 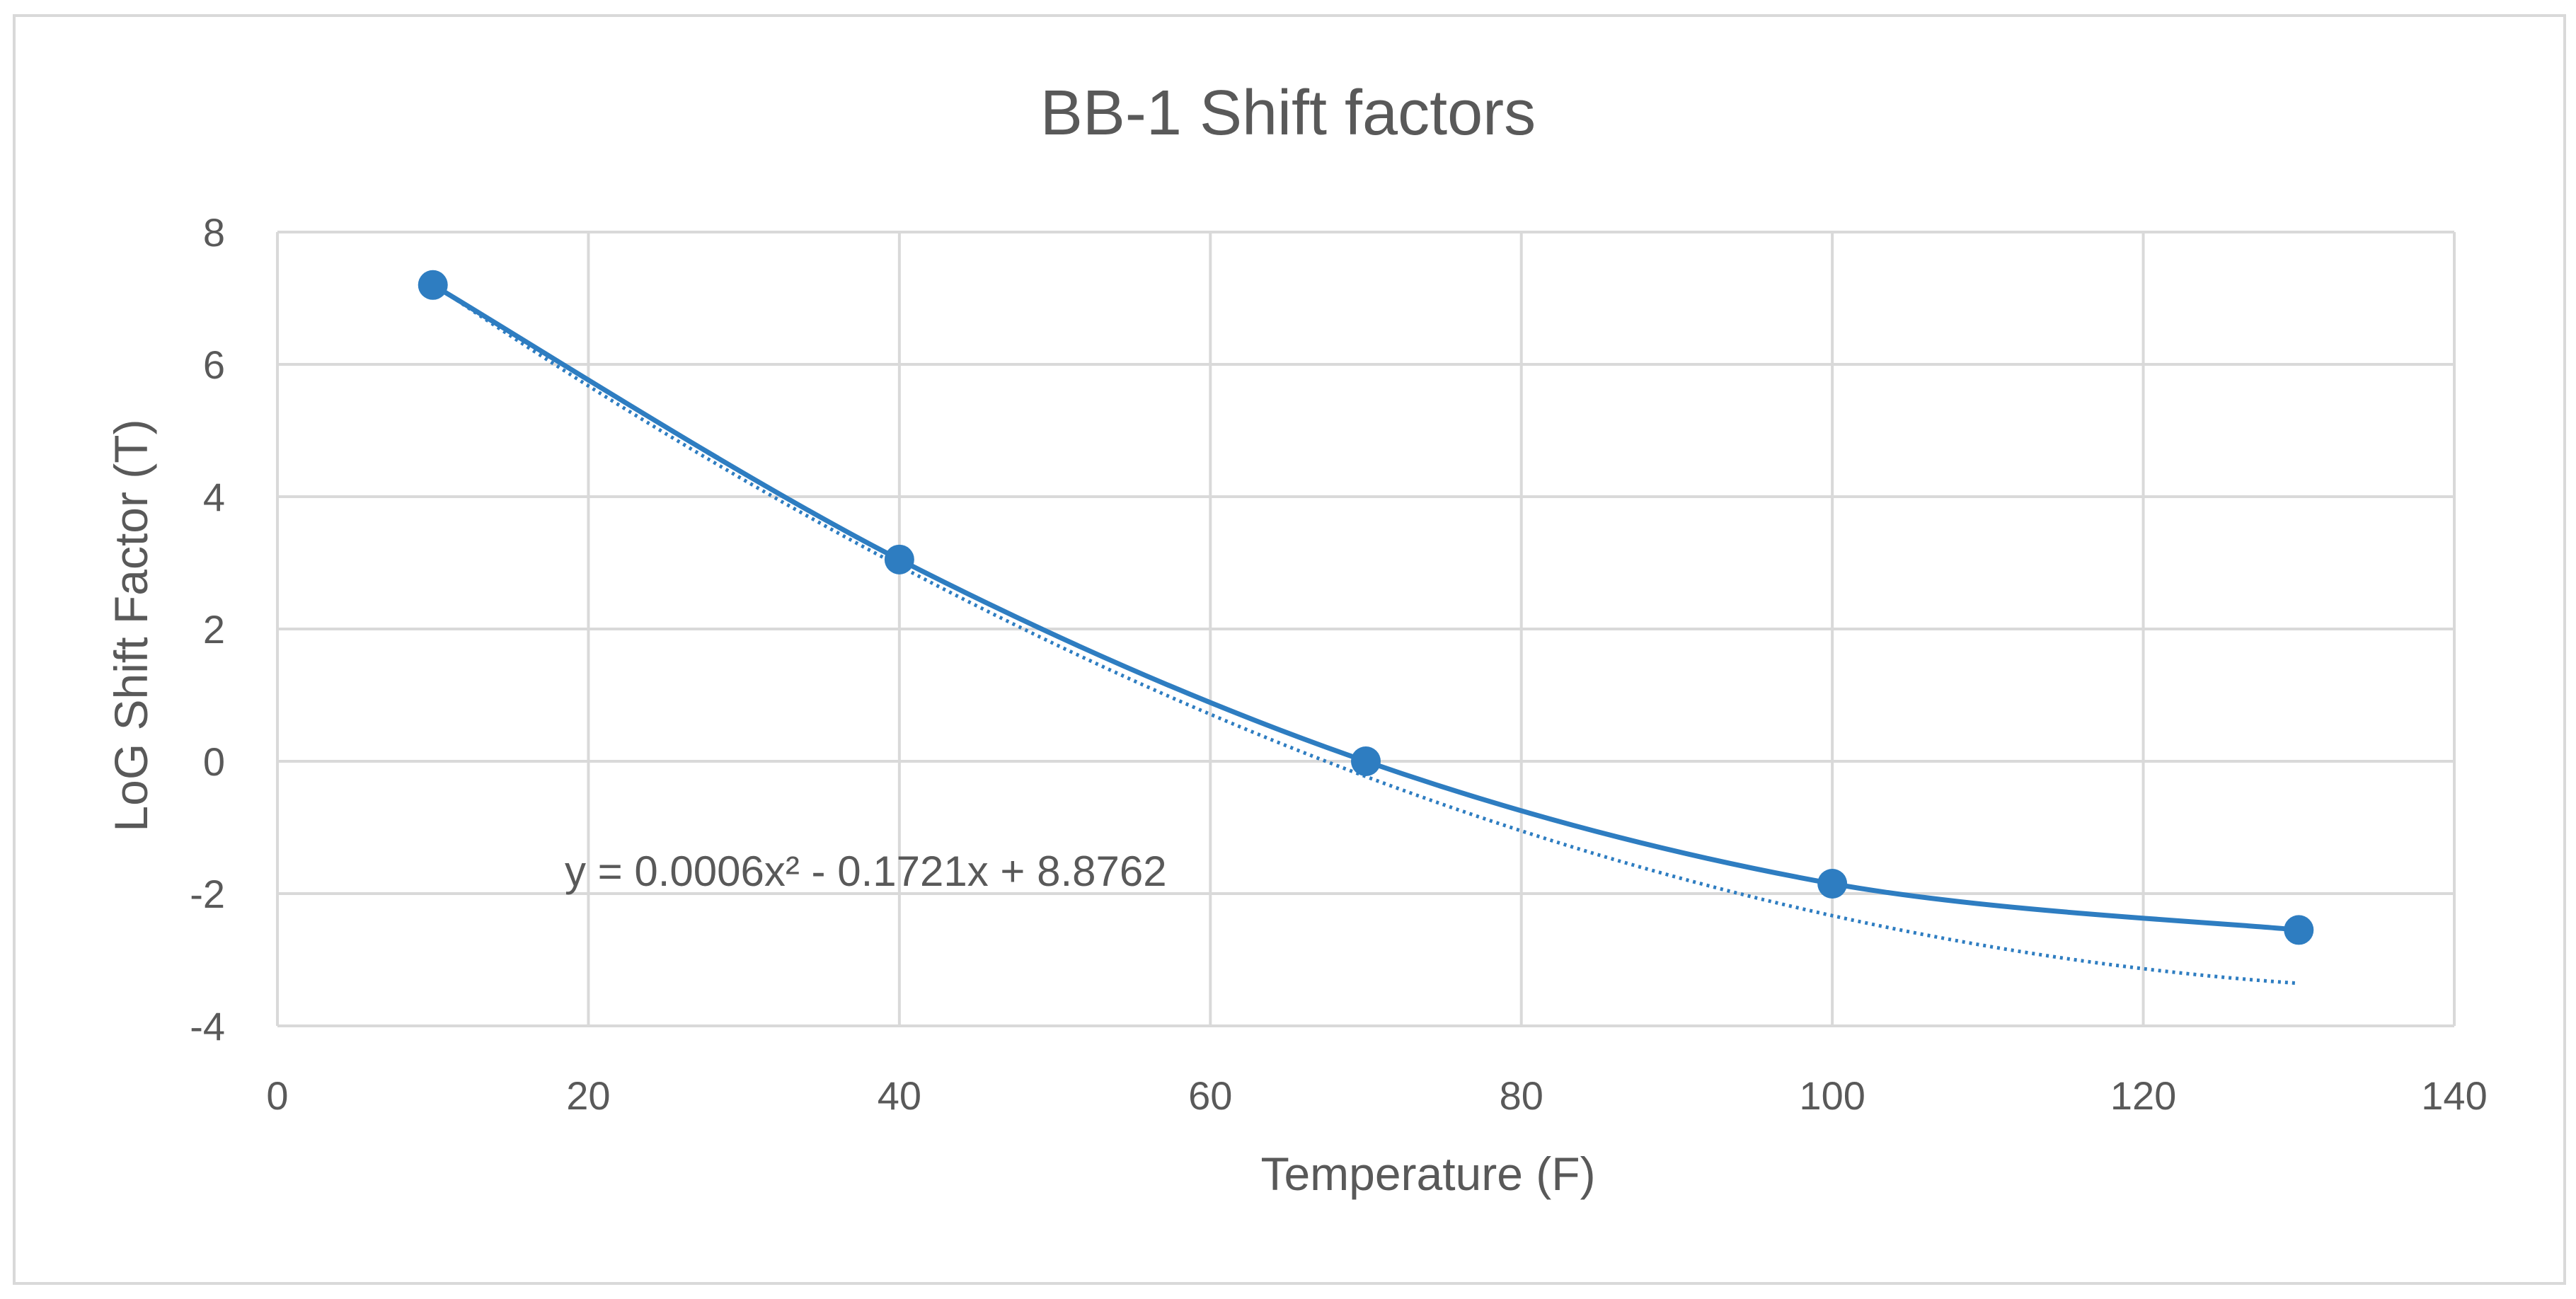 What do you see at coordinates (207, 894) in the screenshot?
I see `y-tick-label: -2` at bounding box center [207, 894].